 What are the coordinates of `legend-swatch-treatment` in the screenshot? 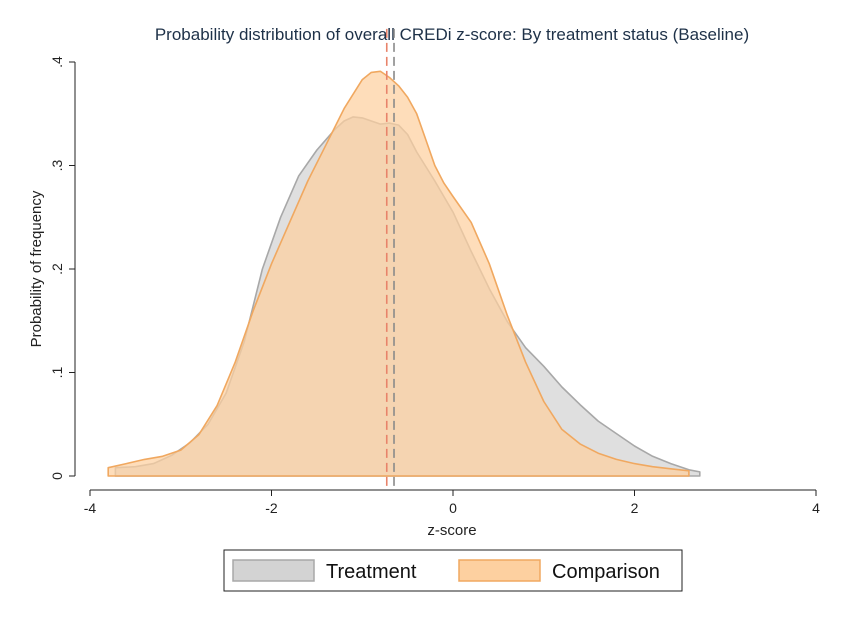 It's located at (273, 570).